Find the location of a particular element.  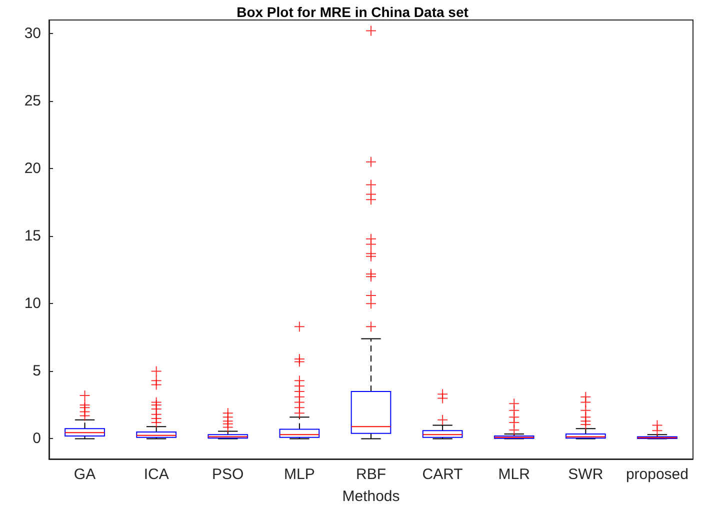

x-tick-label: PSO is located at coordinates (228, 474).